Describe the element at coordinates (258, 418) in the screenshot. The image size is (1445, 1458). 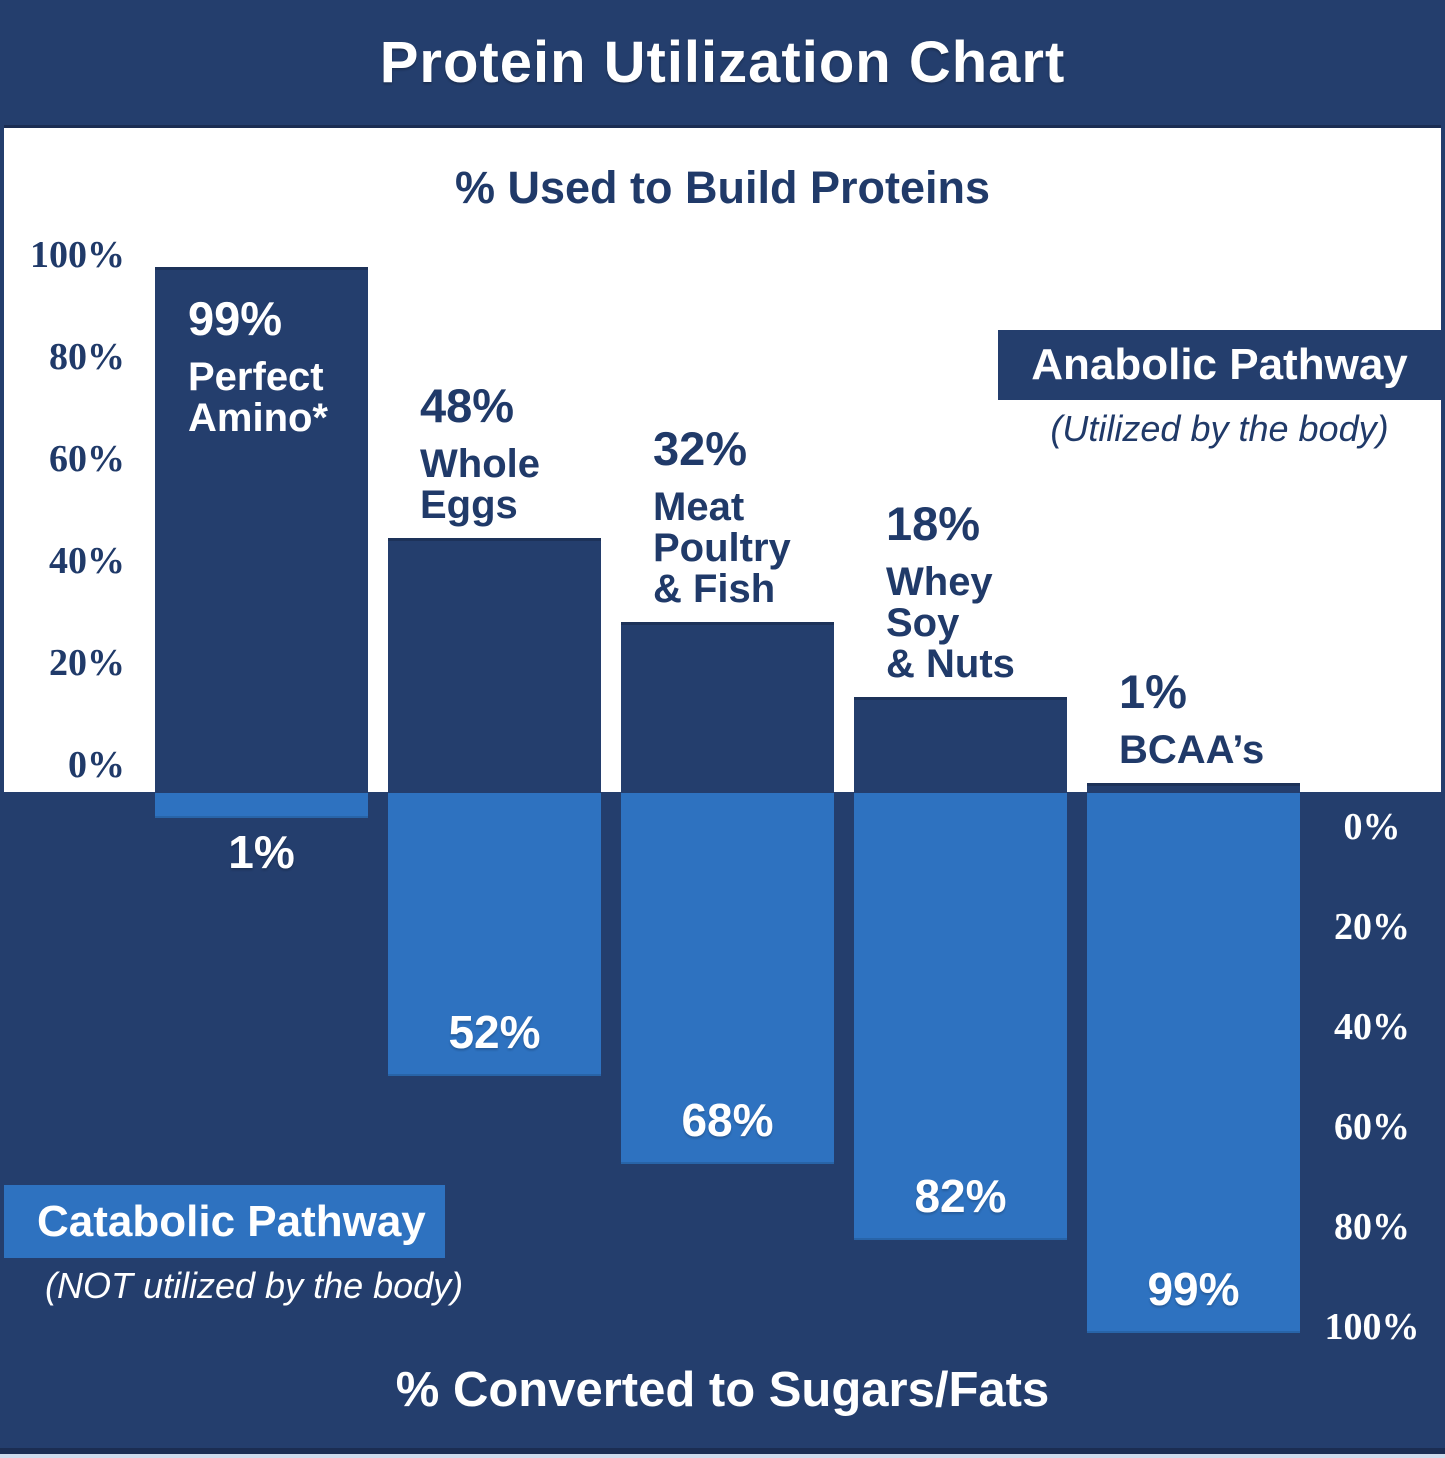
I see `bar-category-label: Amino*` at that location.